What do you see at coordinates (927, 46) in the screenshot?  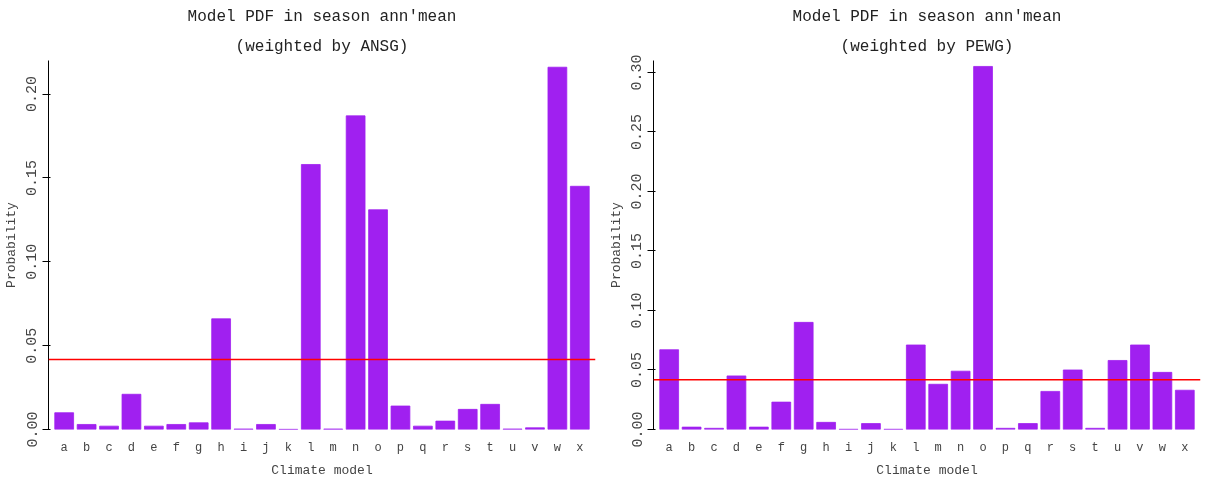 I see `chart-subtitle: (weighted by PEWG)` at bounding box center [927, 46].